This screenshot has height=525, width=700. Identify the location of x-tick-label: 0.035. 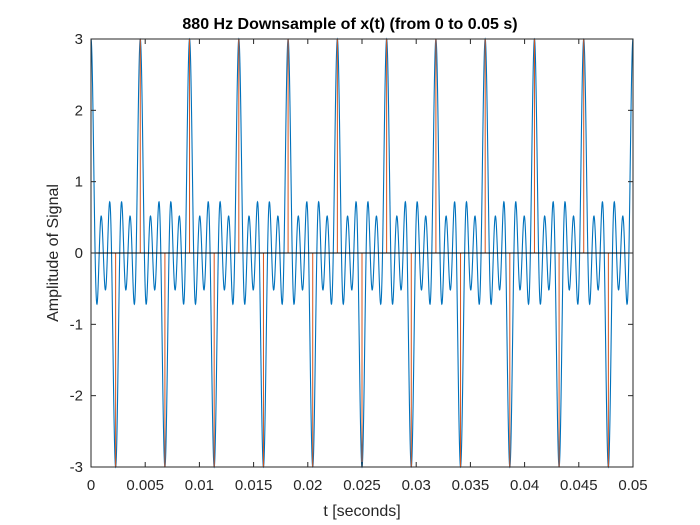
(471, 485).